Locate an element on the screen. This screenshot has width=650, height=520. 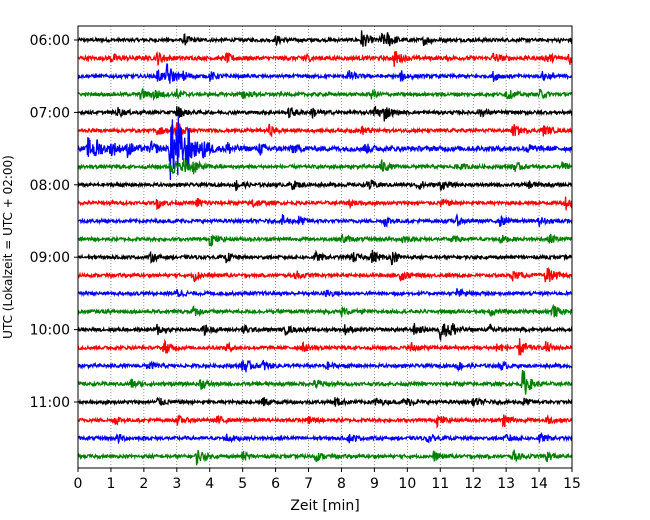
x-tick-label: 1 is located at coordinates (110, 484).